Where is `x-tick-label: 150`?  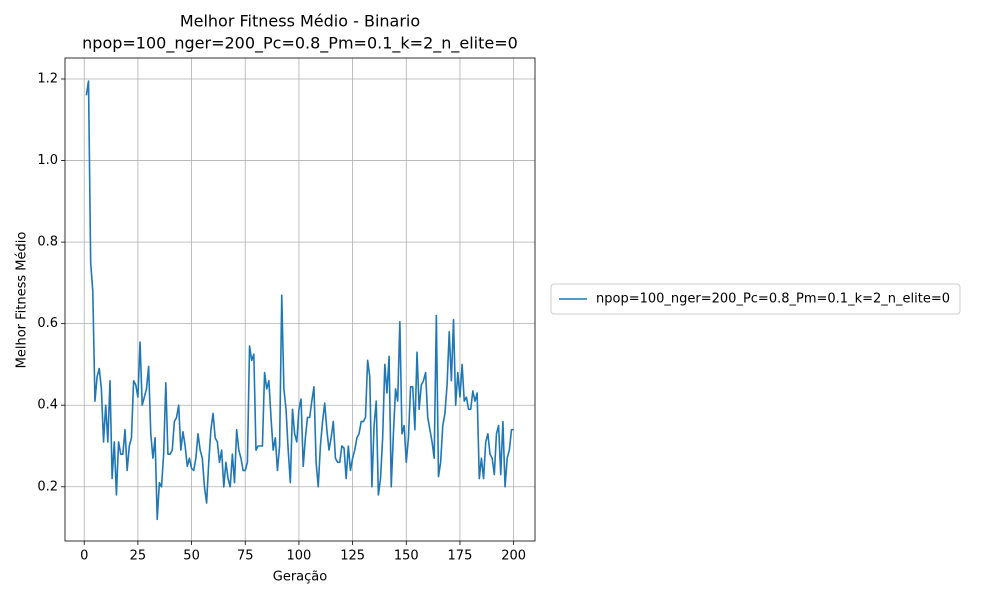 x-tick-label: 150 is located at coordinates (406, 556).